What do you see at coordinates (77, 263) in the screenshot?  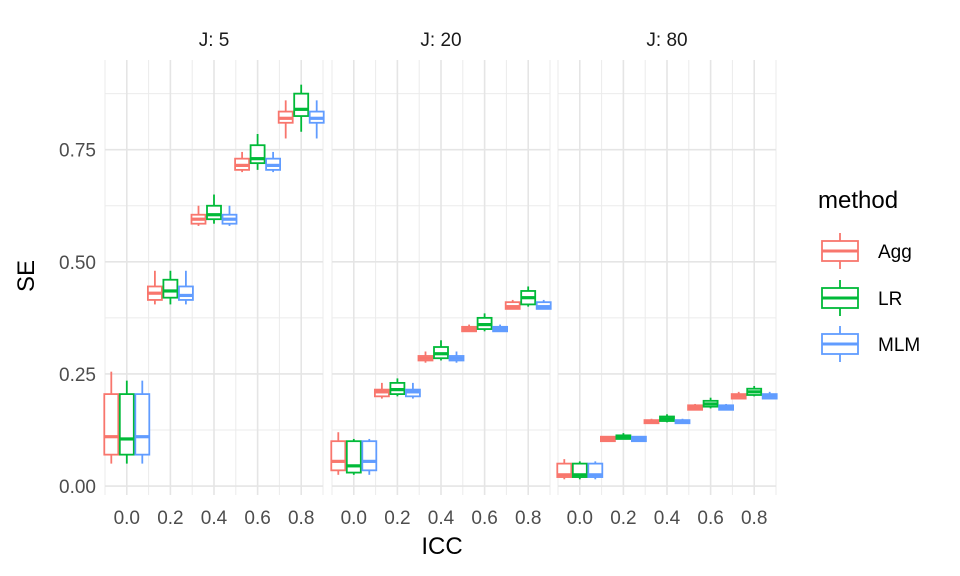 I see `y-tick-label: 0.50` at bounding box center [77, 263].